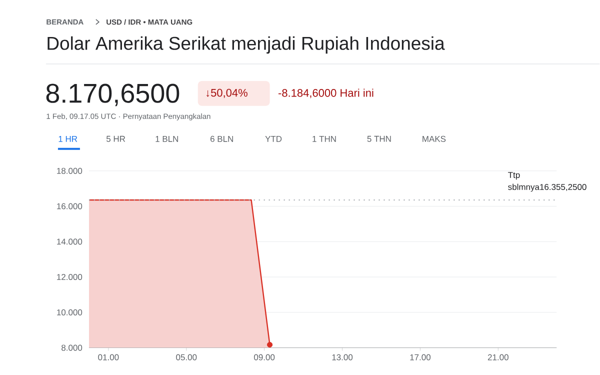 This screenshot has height=375, width=600. Describe the element at coordinates (342, 357) in the screenshot. I see `x-tick-label: 13.00` at that location.